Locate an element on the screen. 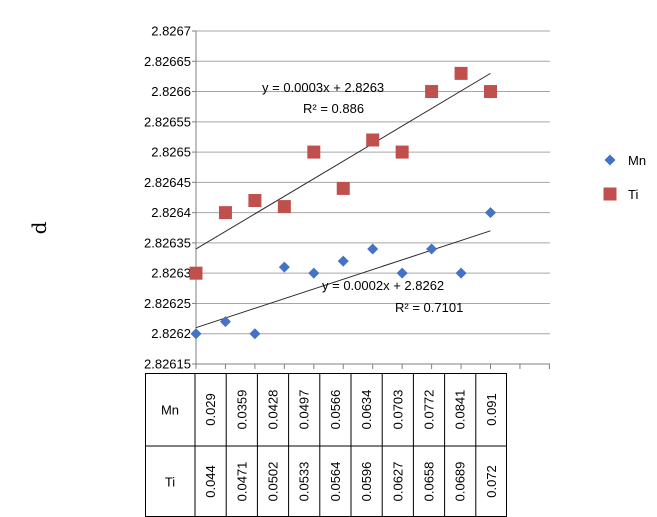 The image size is (657, 517). table-cell: 0.0564 is located at coordinates (335, 482).